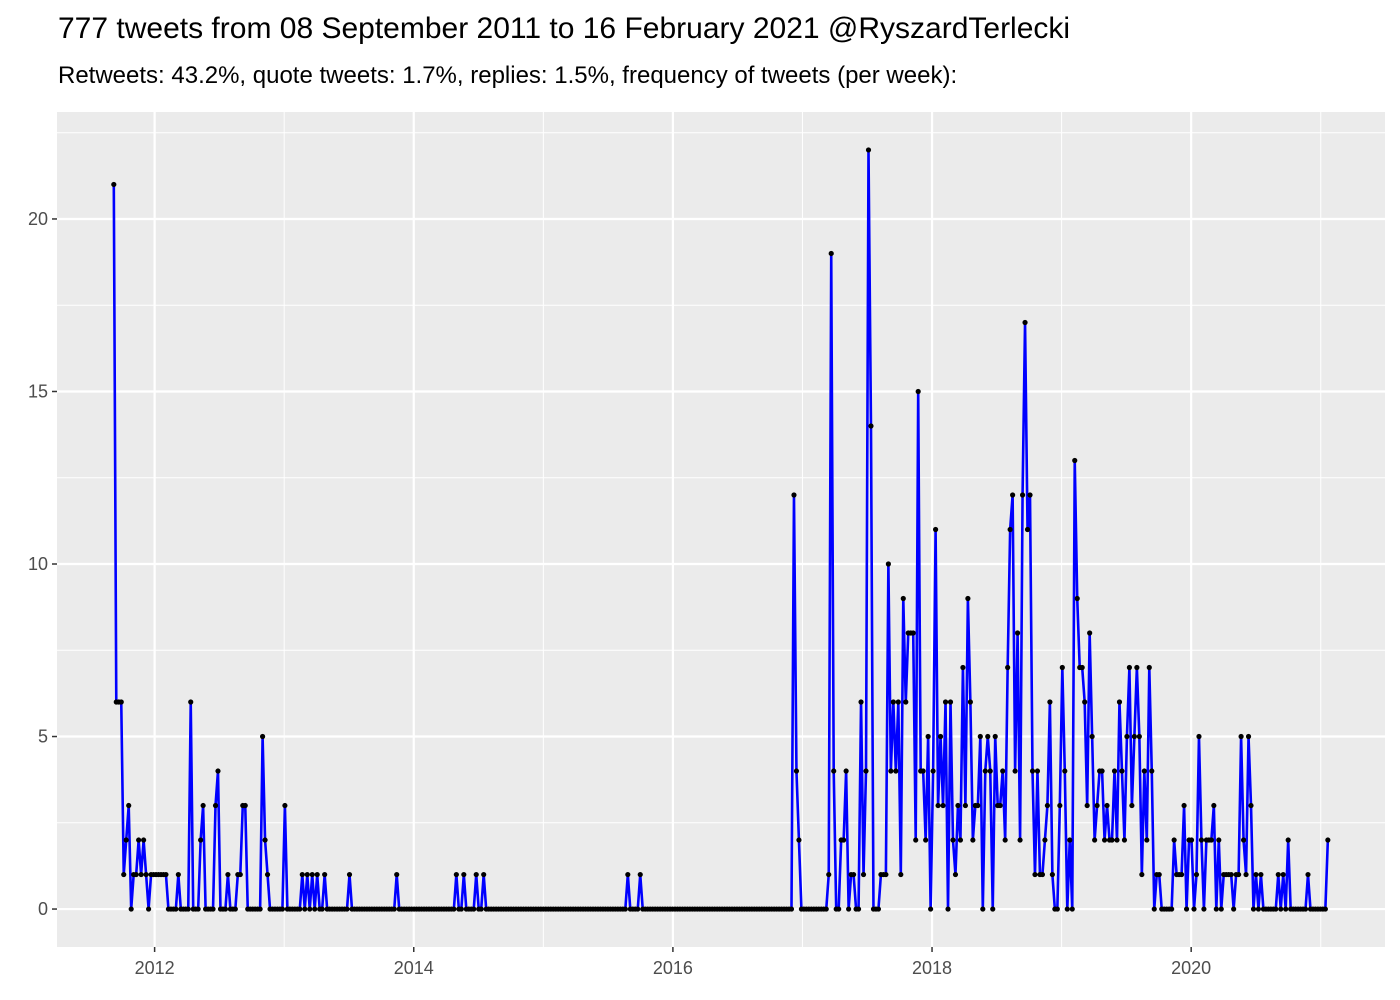 The width and height of the screenshot is (1400, 1000). Describe the element at coordinates (1191, 968) in the screenshot. I see `x-tick-label: 2020` at that location.